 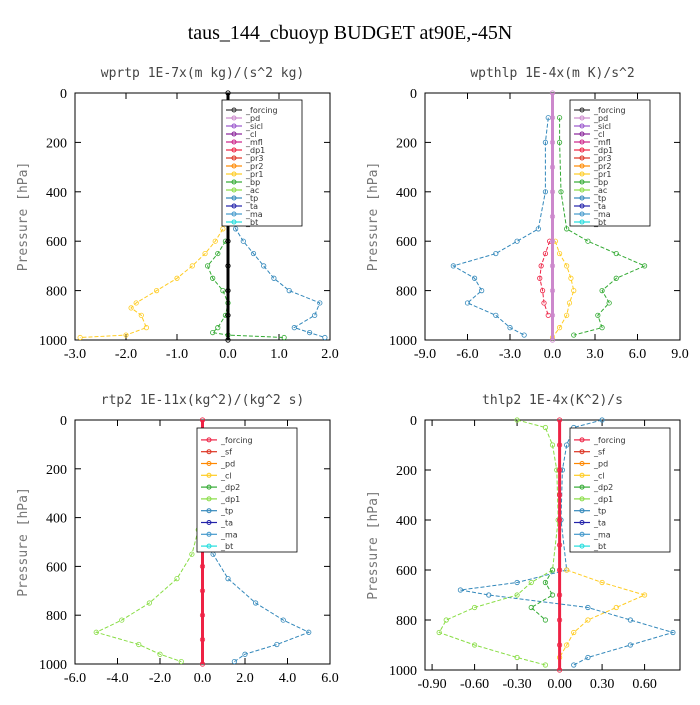 What do you see at coordinates (56, 143) in the screenshot?
I see `y-tick-label: 200` at bounding box center [56, 143].